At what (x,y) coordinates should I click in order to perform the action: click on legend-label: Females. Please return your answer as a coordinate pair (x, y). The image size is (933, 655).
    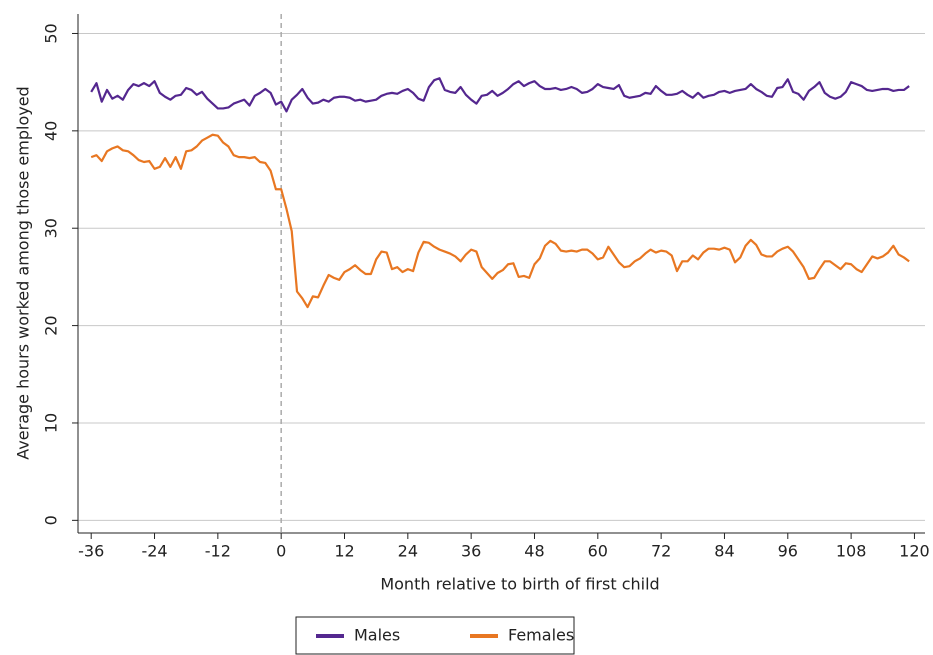
    Looking at the image, I should click on (541, 635).